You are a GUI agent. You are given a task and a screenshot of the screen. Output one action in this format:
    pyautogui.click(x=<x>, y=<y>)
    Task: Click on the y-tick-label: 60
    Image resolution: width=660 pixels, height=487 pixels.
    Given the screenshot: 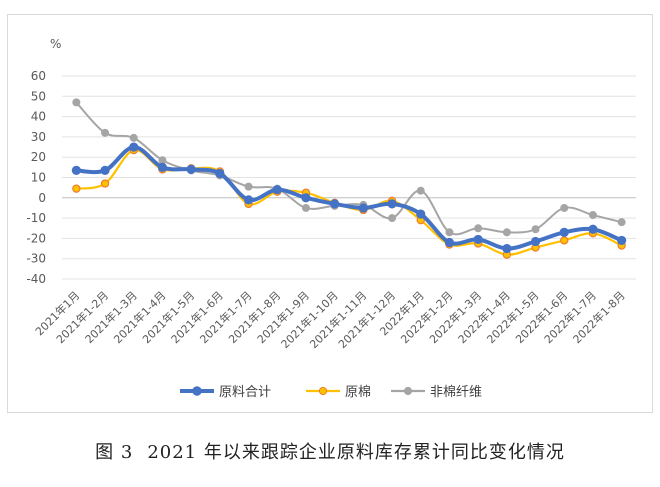 What is the action you would take?
    pyautogui.click(x=38, y=76)
    